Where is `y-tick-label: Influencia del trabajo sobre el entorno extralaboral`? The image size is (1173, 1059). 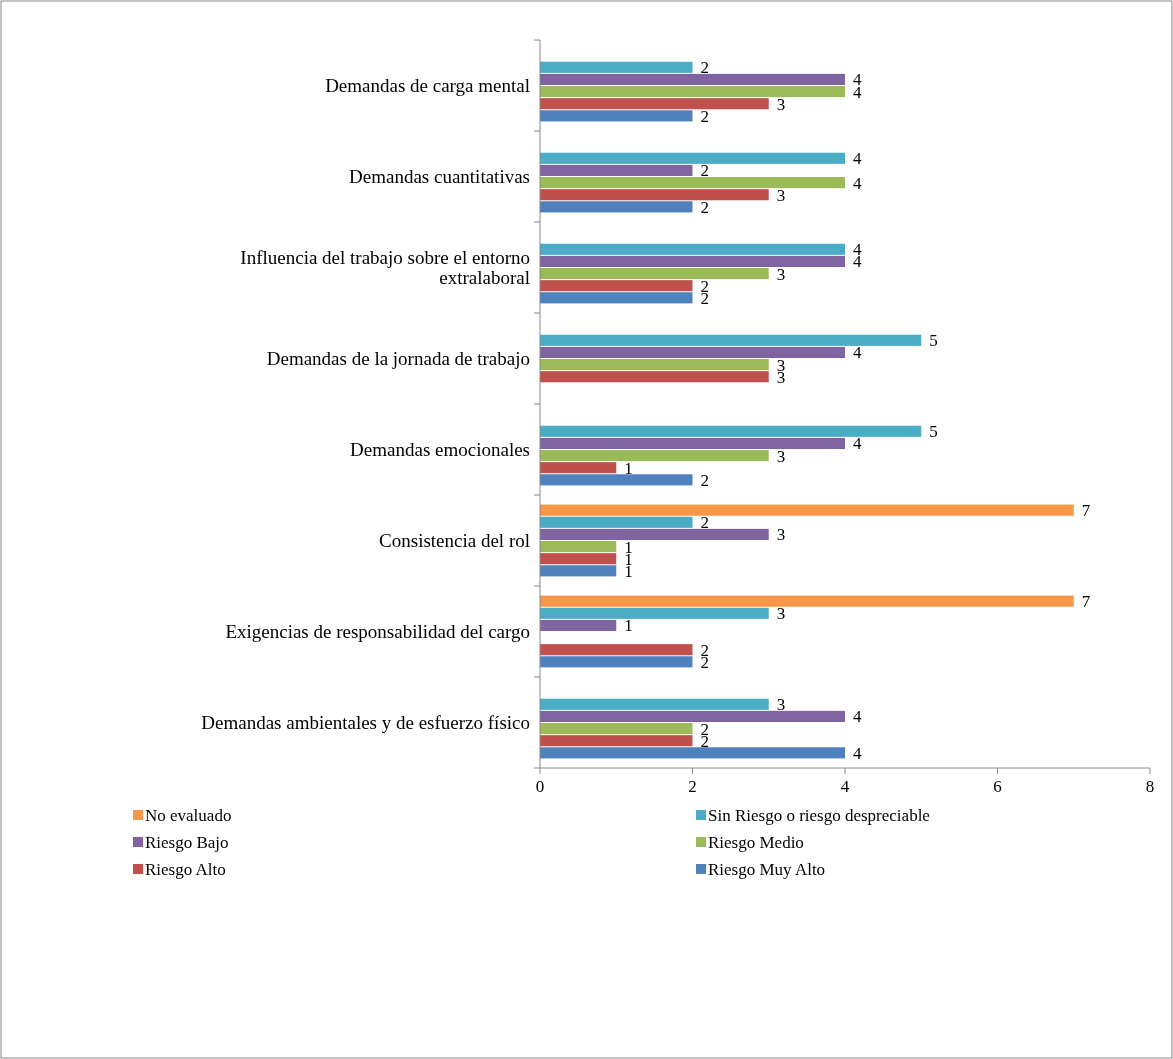
y-tick-label: Influencia del trabajo sobre el entorno extralaboral is located at coordinates (385, 267).